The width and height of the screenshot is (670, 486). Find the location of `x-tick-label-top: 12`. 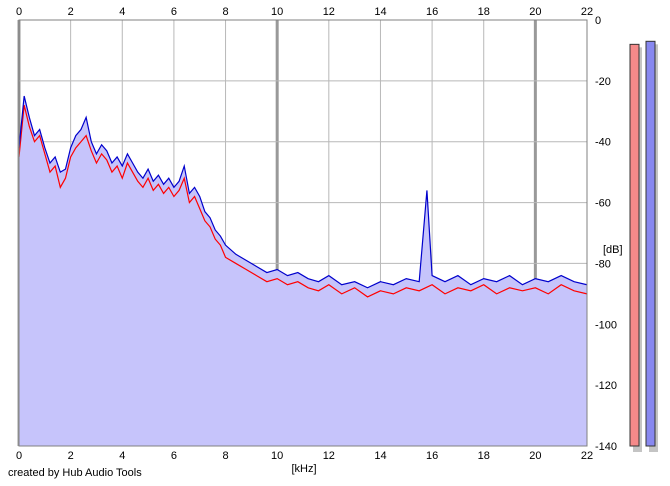

x-tick-label-top: 12 is located at coordinates (329, 12).